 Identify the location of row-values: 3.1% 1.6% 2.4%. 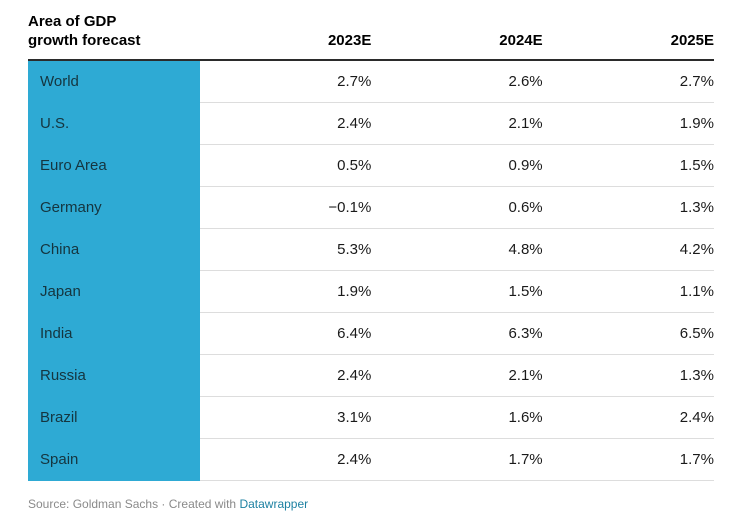
(457, 418).